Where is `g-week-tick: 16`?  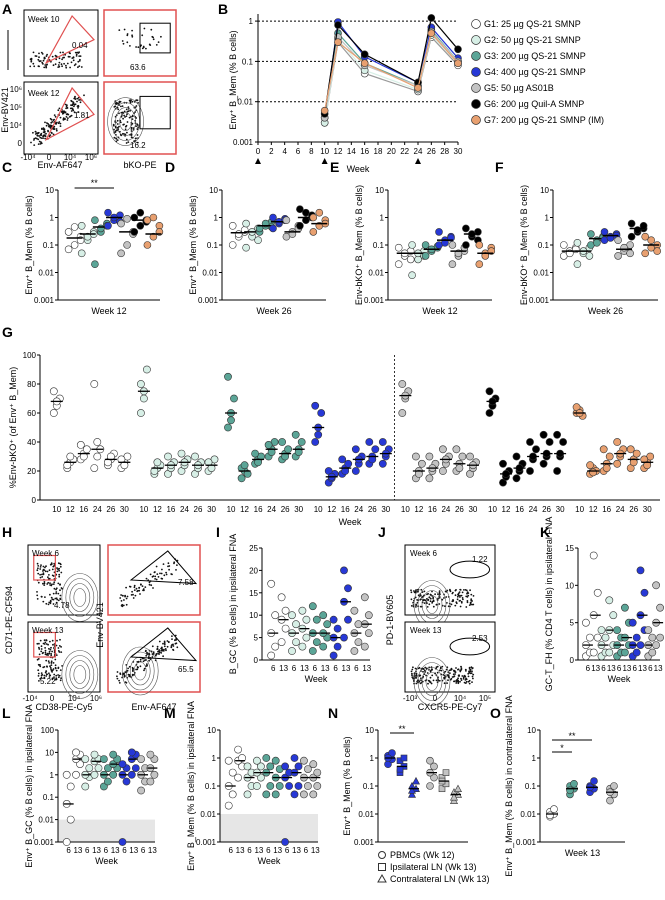
g-week-tick: 16 is located at coordinates (345, 509).